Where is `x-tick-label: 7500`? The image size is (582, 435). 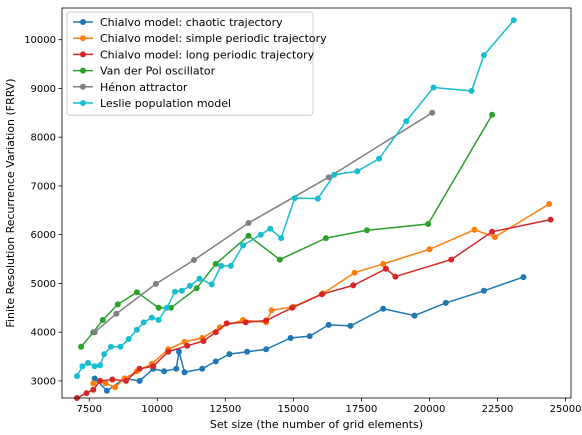 x-tick-label: 7500 is located at coordinates (88, 409).